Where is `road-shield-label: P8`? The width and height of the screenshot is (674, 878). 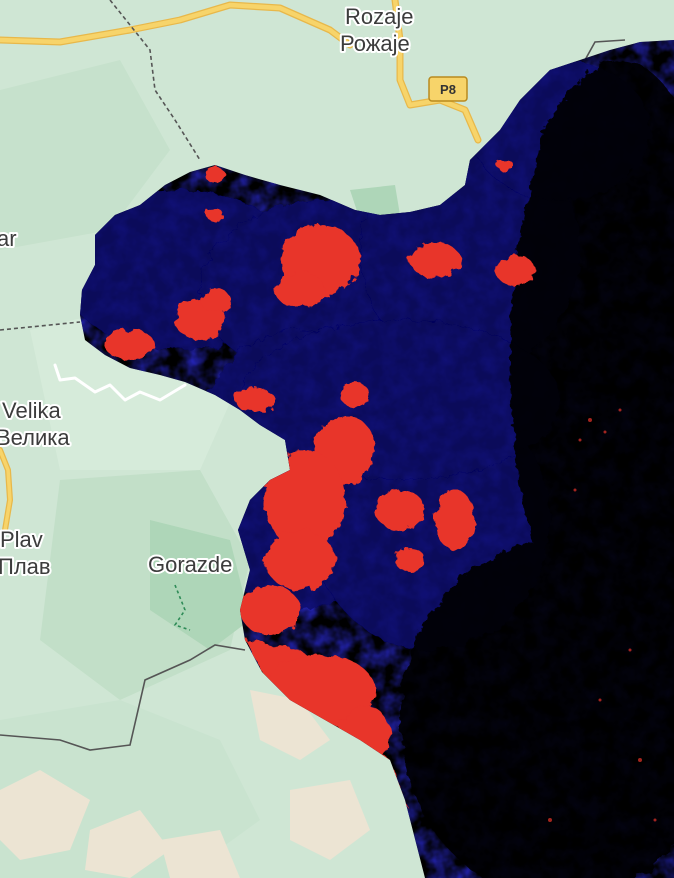 road-shield-label: P8 is located at coordinates (448, 89).